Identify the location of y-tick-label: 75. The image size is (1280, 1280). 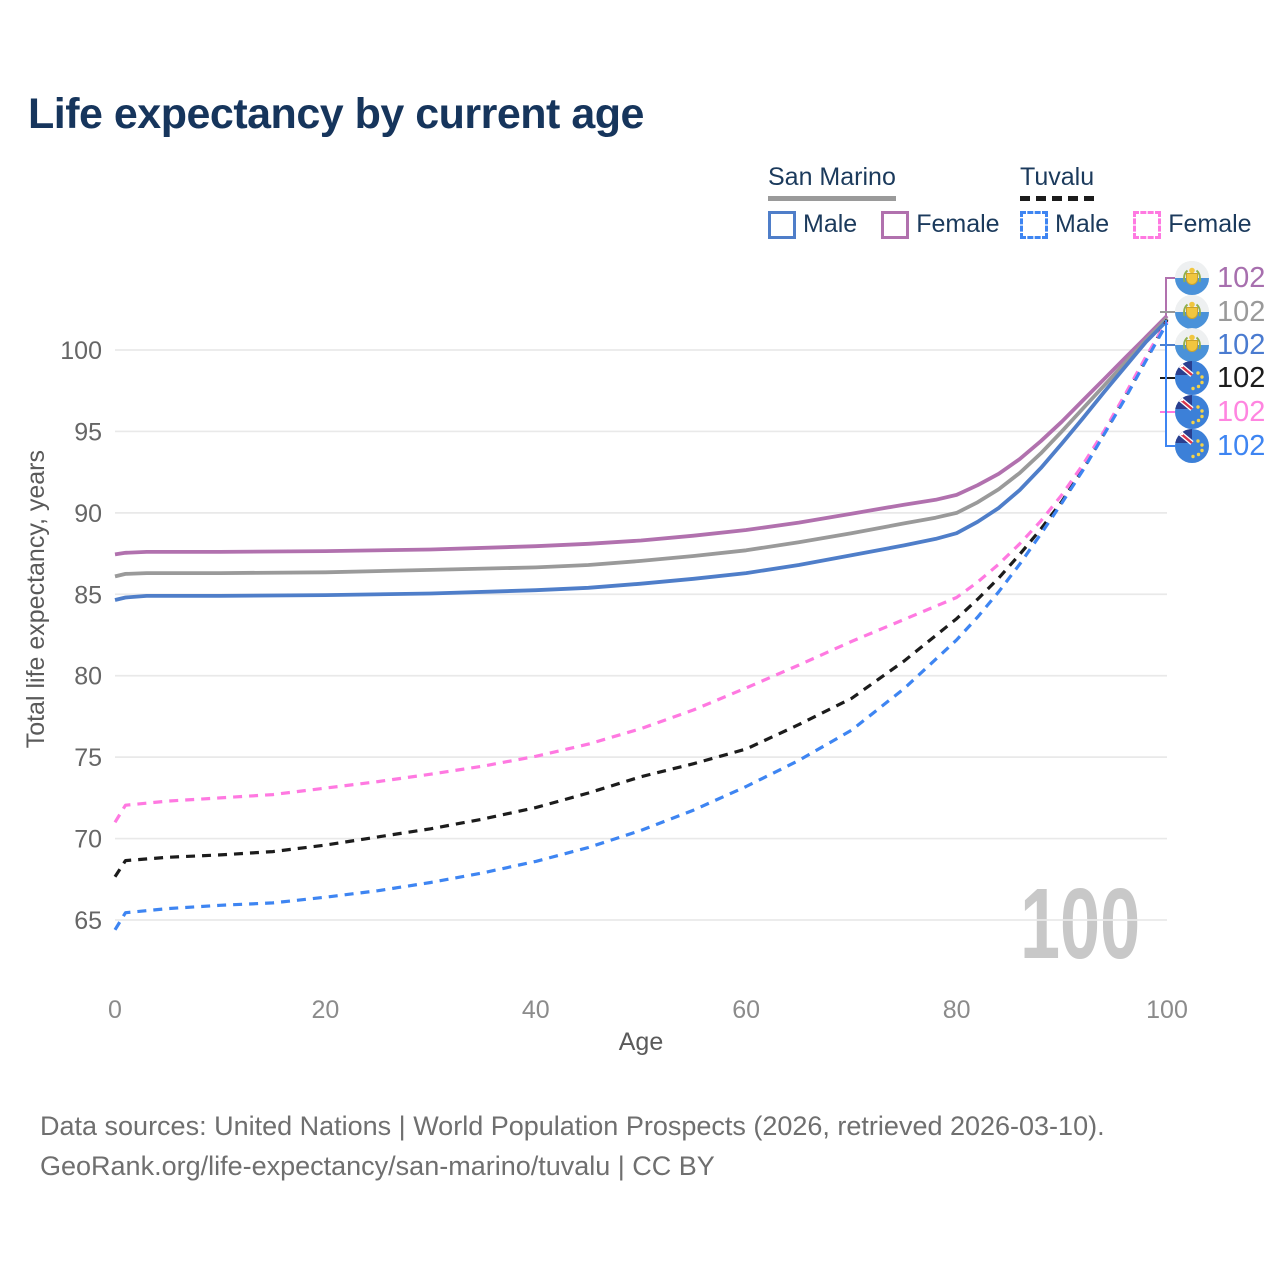
(88, 758).